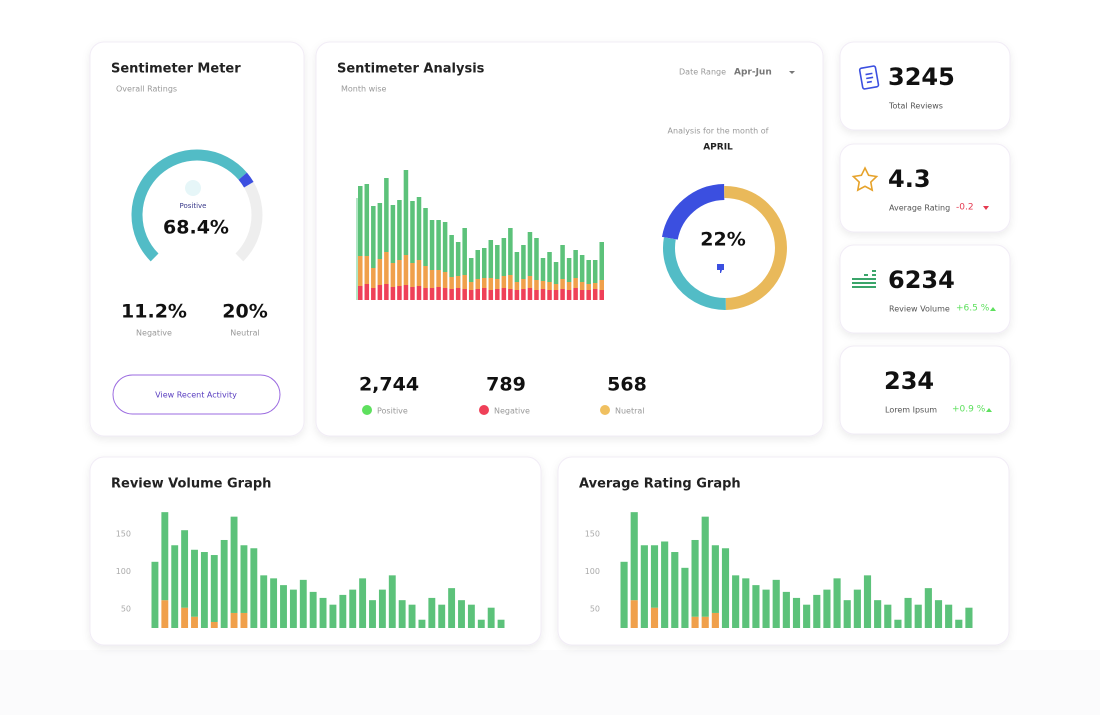 The width and height of the screenshot is (1100, 715). What do you see at coordinates (792, 72) in the screenshot?
I see `dropdown-arrow` at bounding box center [792, 72].